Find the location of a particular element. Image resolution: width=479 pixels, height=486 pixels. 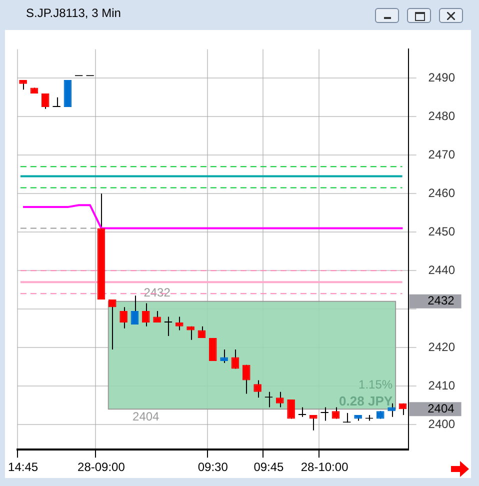

annotation: 1.15% is located at coordinates (375, 384).